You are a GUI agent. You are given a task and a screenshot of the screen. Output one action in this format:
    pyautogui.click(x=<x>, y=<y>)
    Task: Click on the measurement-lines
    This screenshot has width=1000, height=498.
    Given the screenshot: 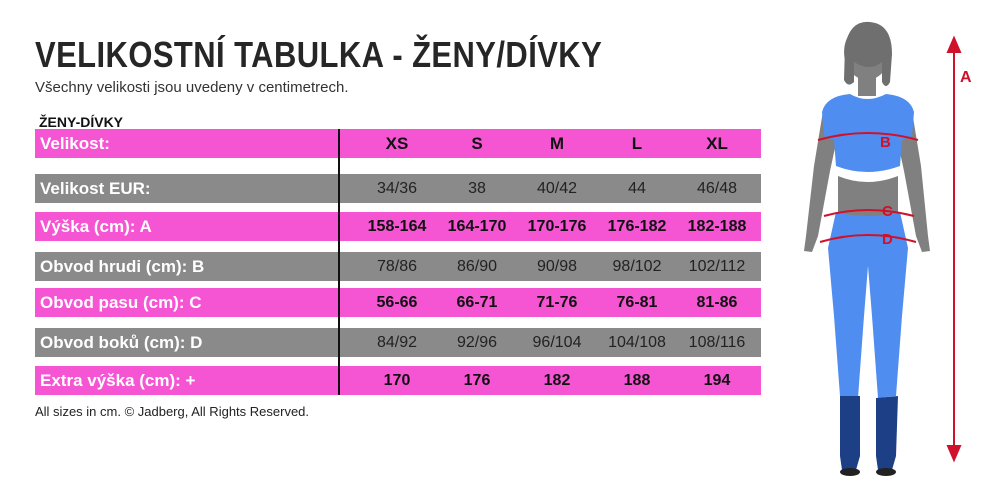 What is the action you would take?
    pyautogui.click(x=889, y=249)
    